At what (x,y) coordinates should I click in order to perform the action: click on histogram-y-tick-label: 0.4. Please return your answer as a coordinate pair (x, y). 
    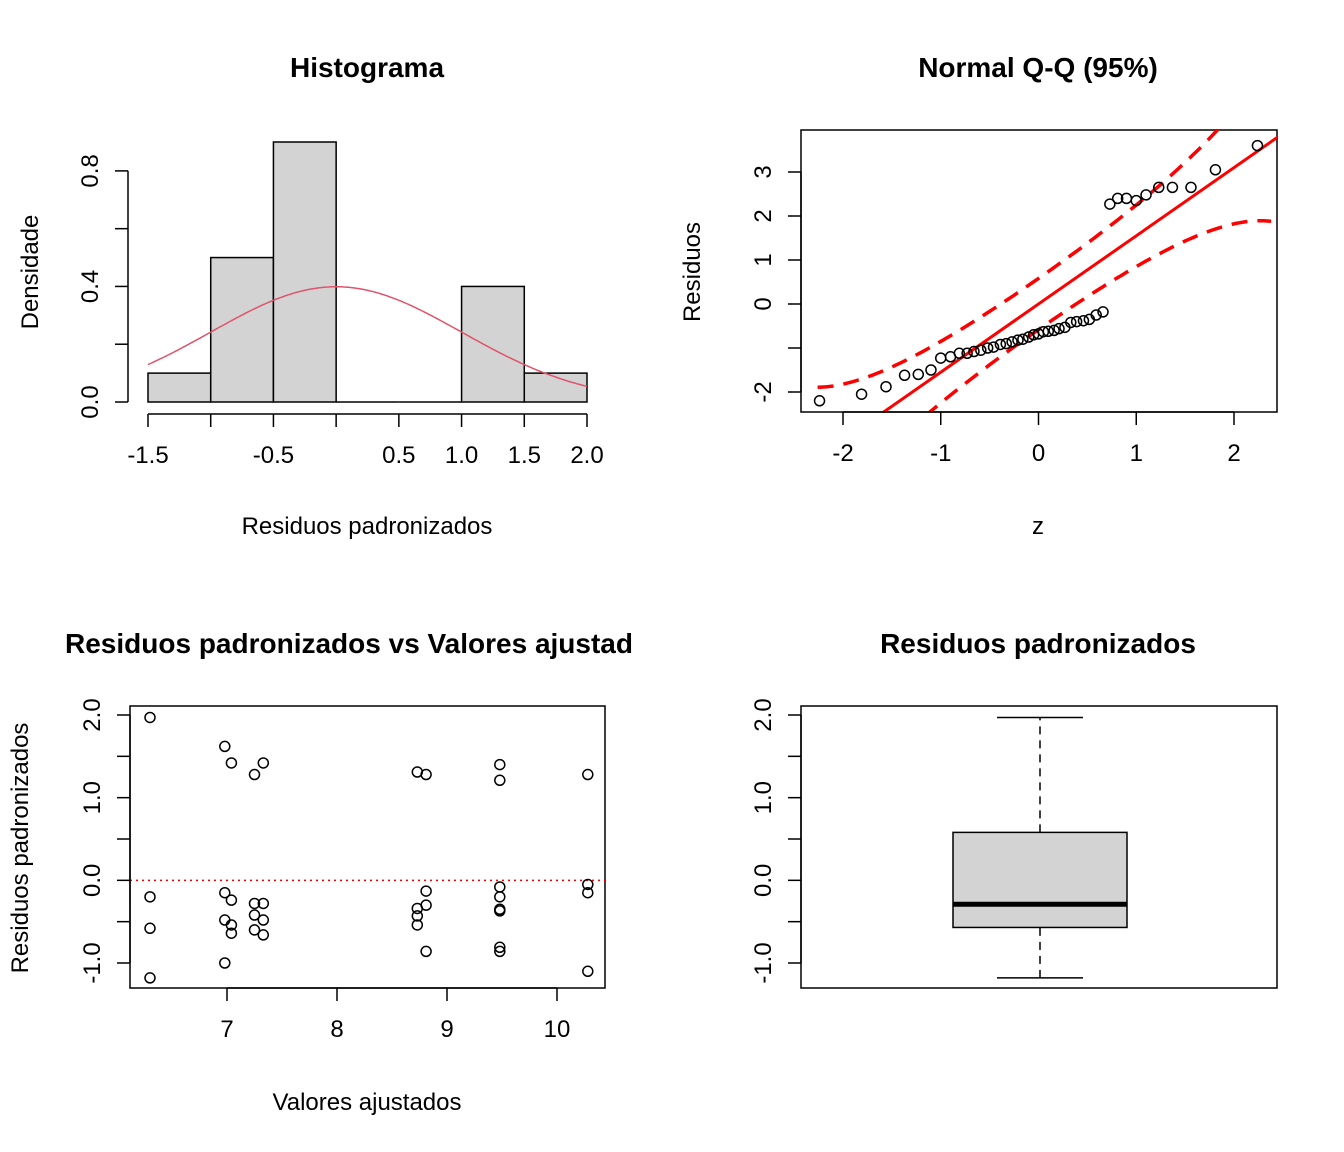
    Looking at the image, I should click on (90, 286).